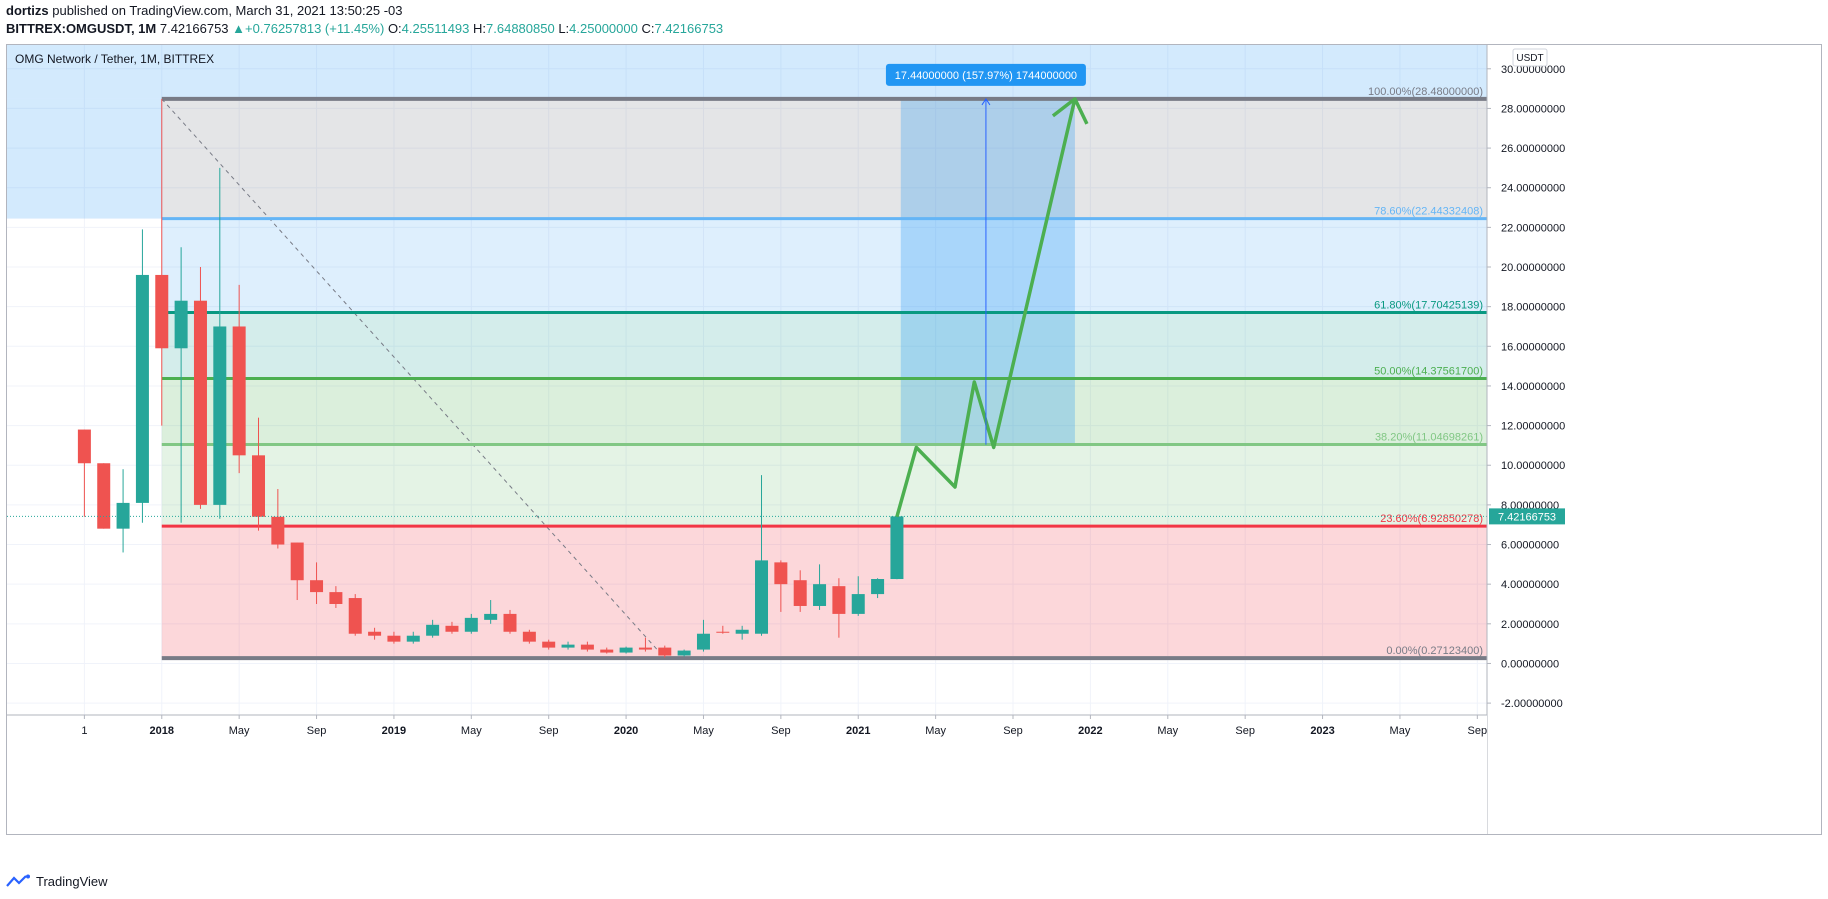 The width and height of the screenshot is (1828, 899). Describe the element at coordinates (162, 731) in the screenshot. I see `time-tick-label: 2018` at that location.